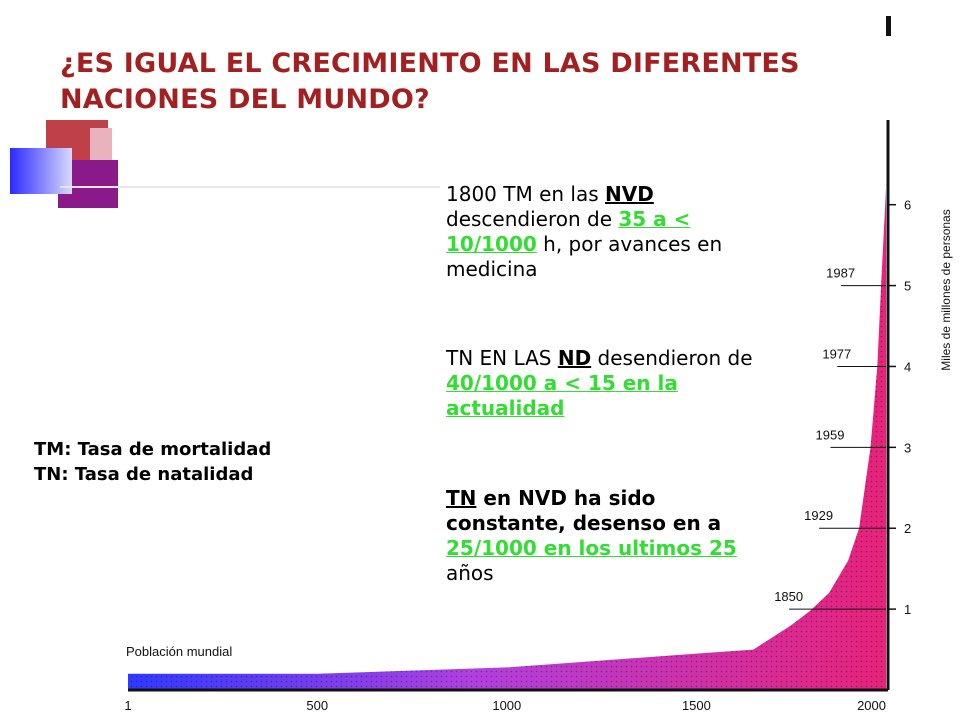 This screenshot has width=960, height=720. Describe the element at coordinates (907, 205) in the screenshot. I see `y-tick-label: 6` at that location.